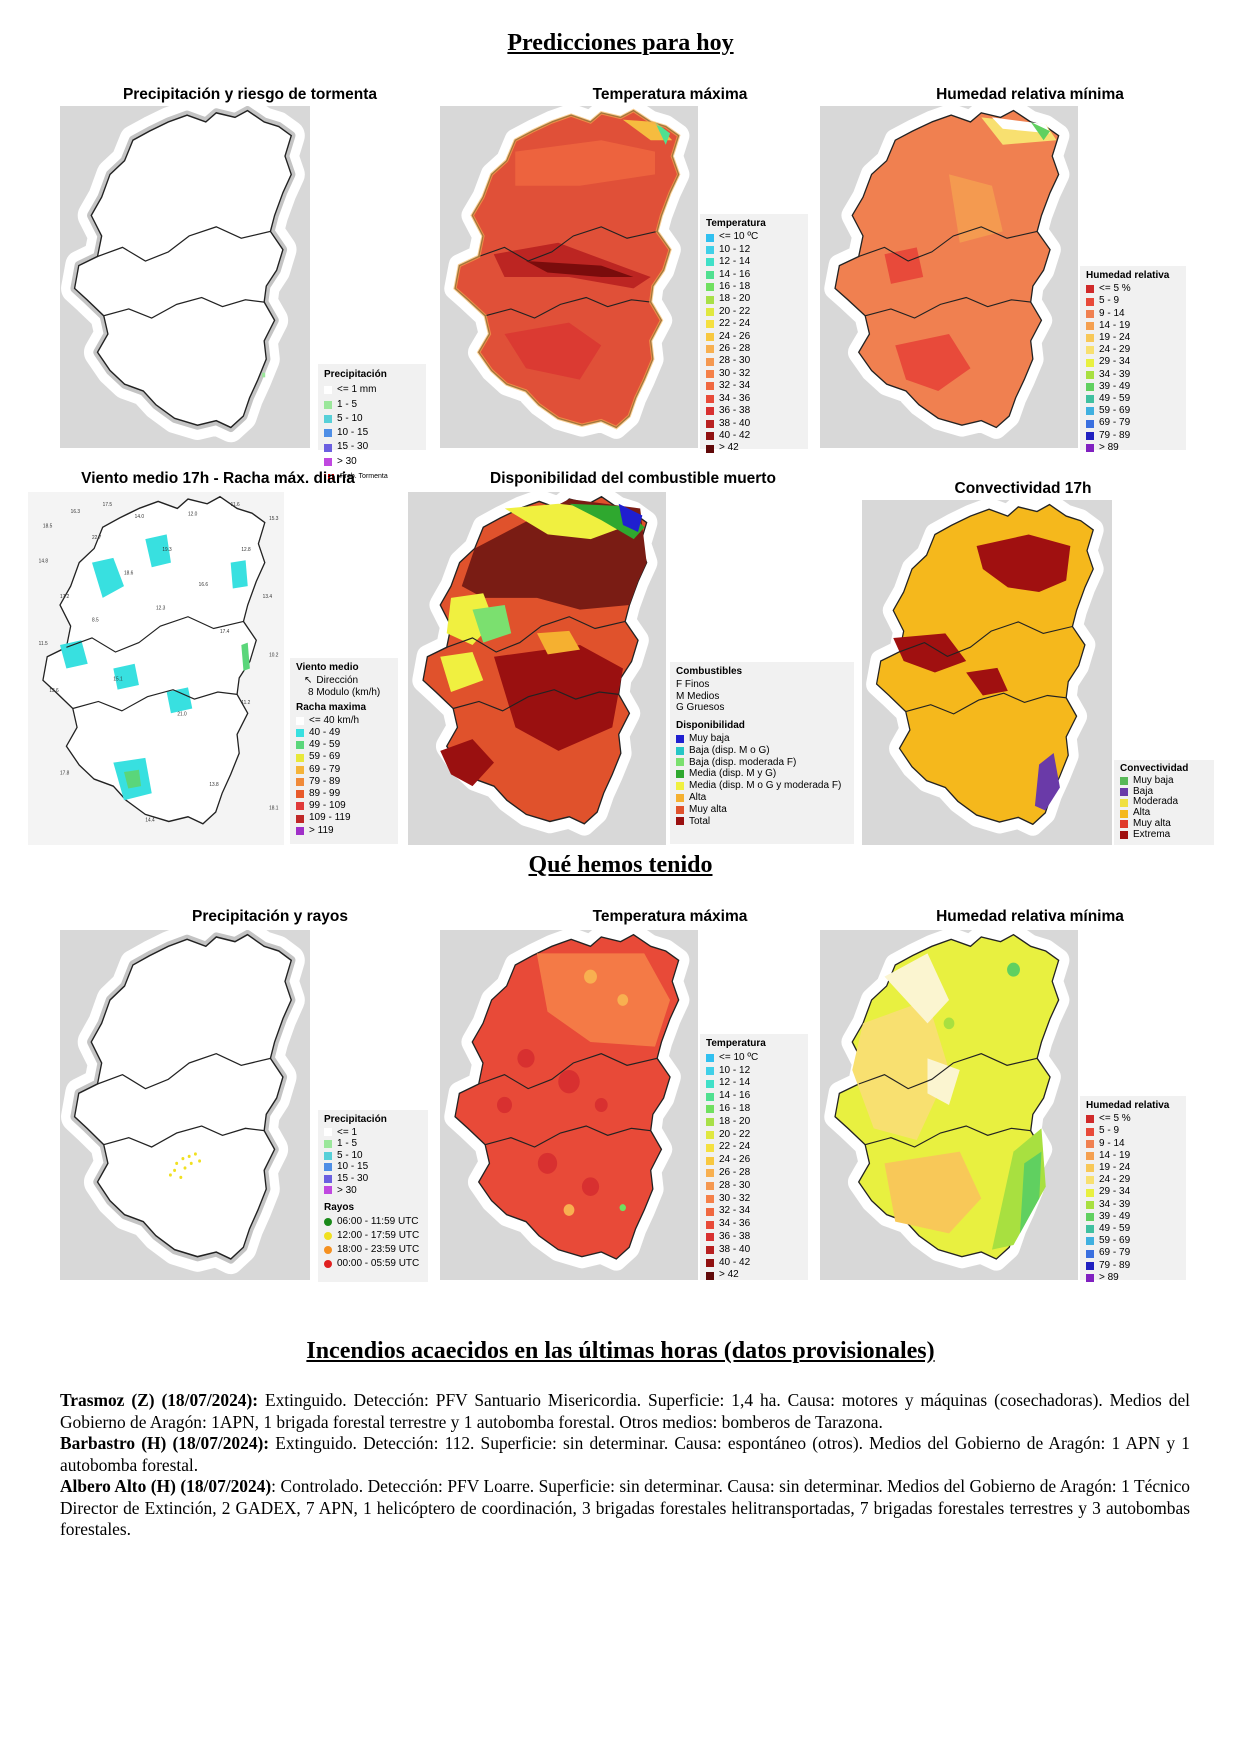 The width and height of the screenshot is (1241, 1755). What do you see at coordinates (337, 681) in the screenshot?
I see `dir-label: Dirección` at bounding box center [337, 681].